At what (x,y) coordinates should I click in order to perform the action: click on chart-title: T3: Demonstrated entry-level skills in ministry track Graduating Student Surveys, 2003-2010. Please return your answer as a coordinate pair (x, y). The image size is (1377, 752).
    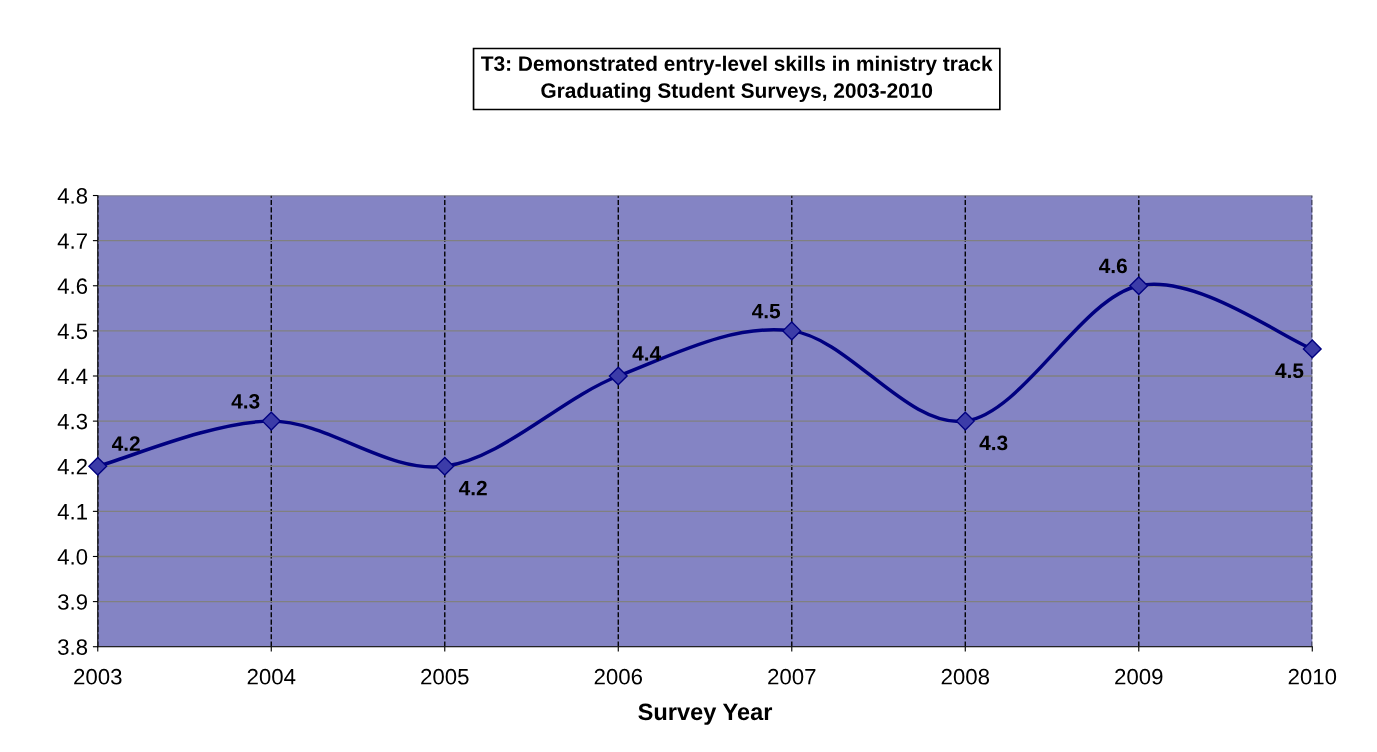
    Looking at the image, I should click on (737, 79).